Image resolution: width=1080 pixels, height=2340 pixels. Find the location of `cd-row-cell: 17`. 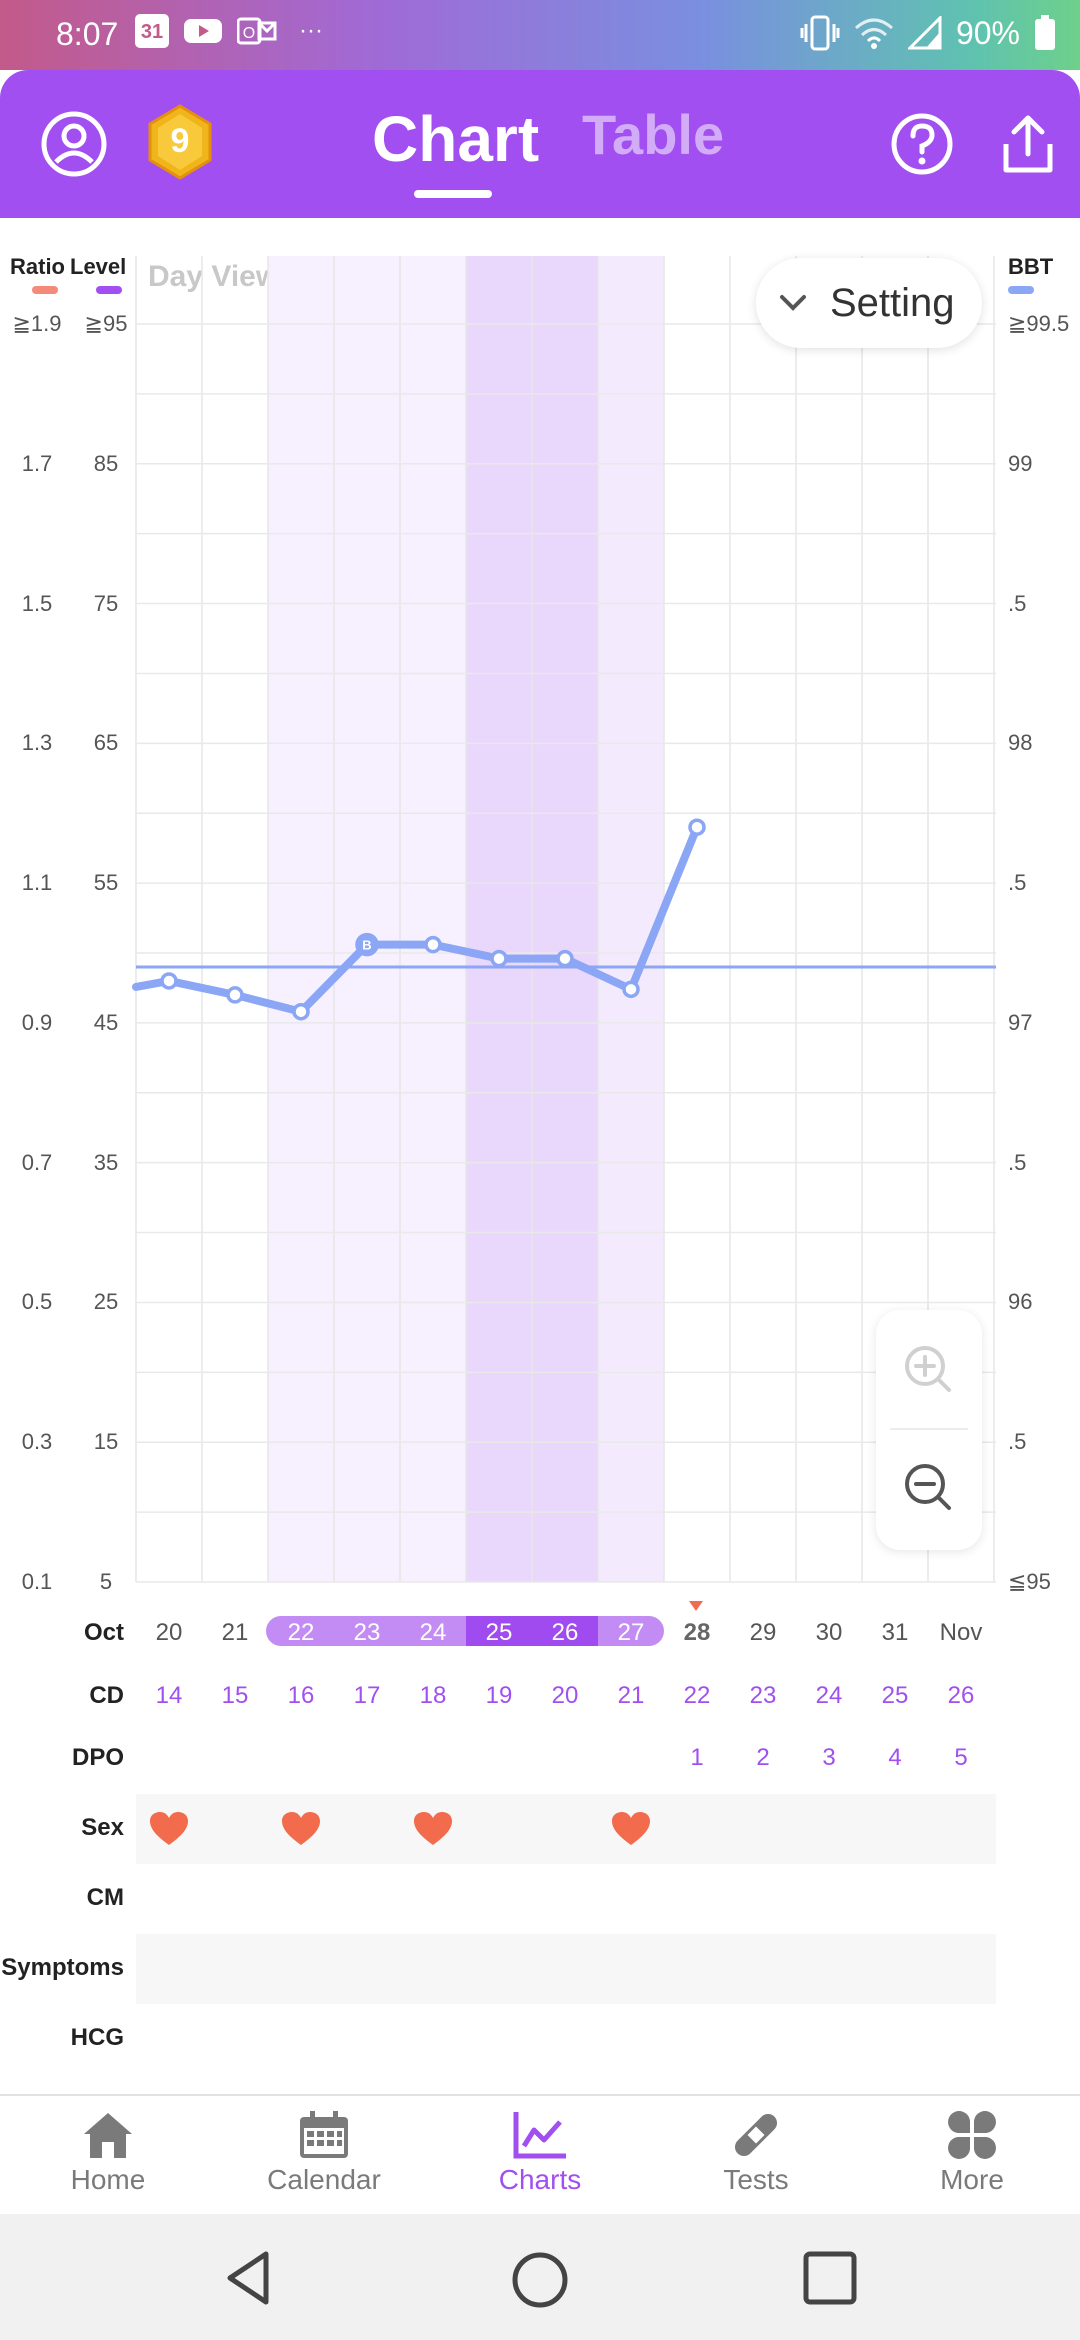

cd-row-cell: 17 is located at coordinates (367, 1695).